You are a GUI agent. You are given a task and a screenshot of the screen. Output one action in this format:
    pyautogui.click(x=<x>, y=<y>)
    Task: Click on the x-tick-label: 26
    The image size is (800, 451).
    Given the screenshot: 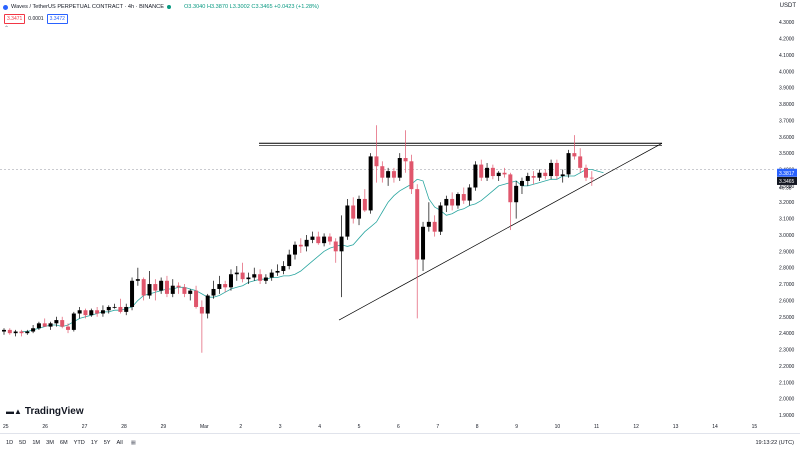 What is the action you would take?
    pyautogui.click(x=45, y=427)
    